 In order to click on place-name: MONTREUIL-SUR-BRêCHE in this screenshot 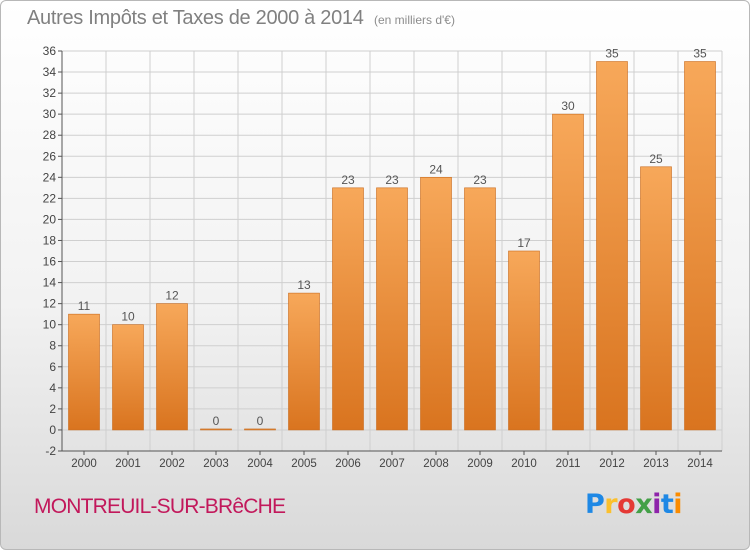, I will do `click(160, 506)`.